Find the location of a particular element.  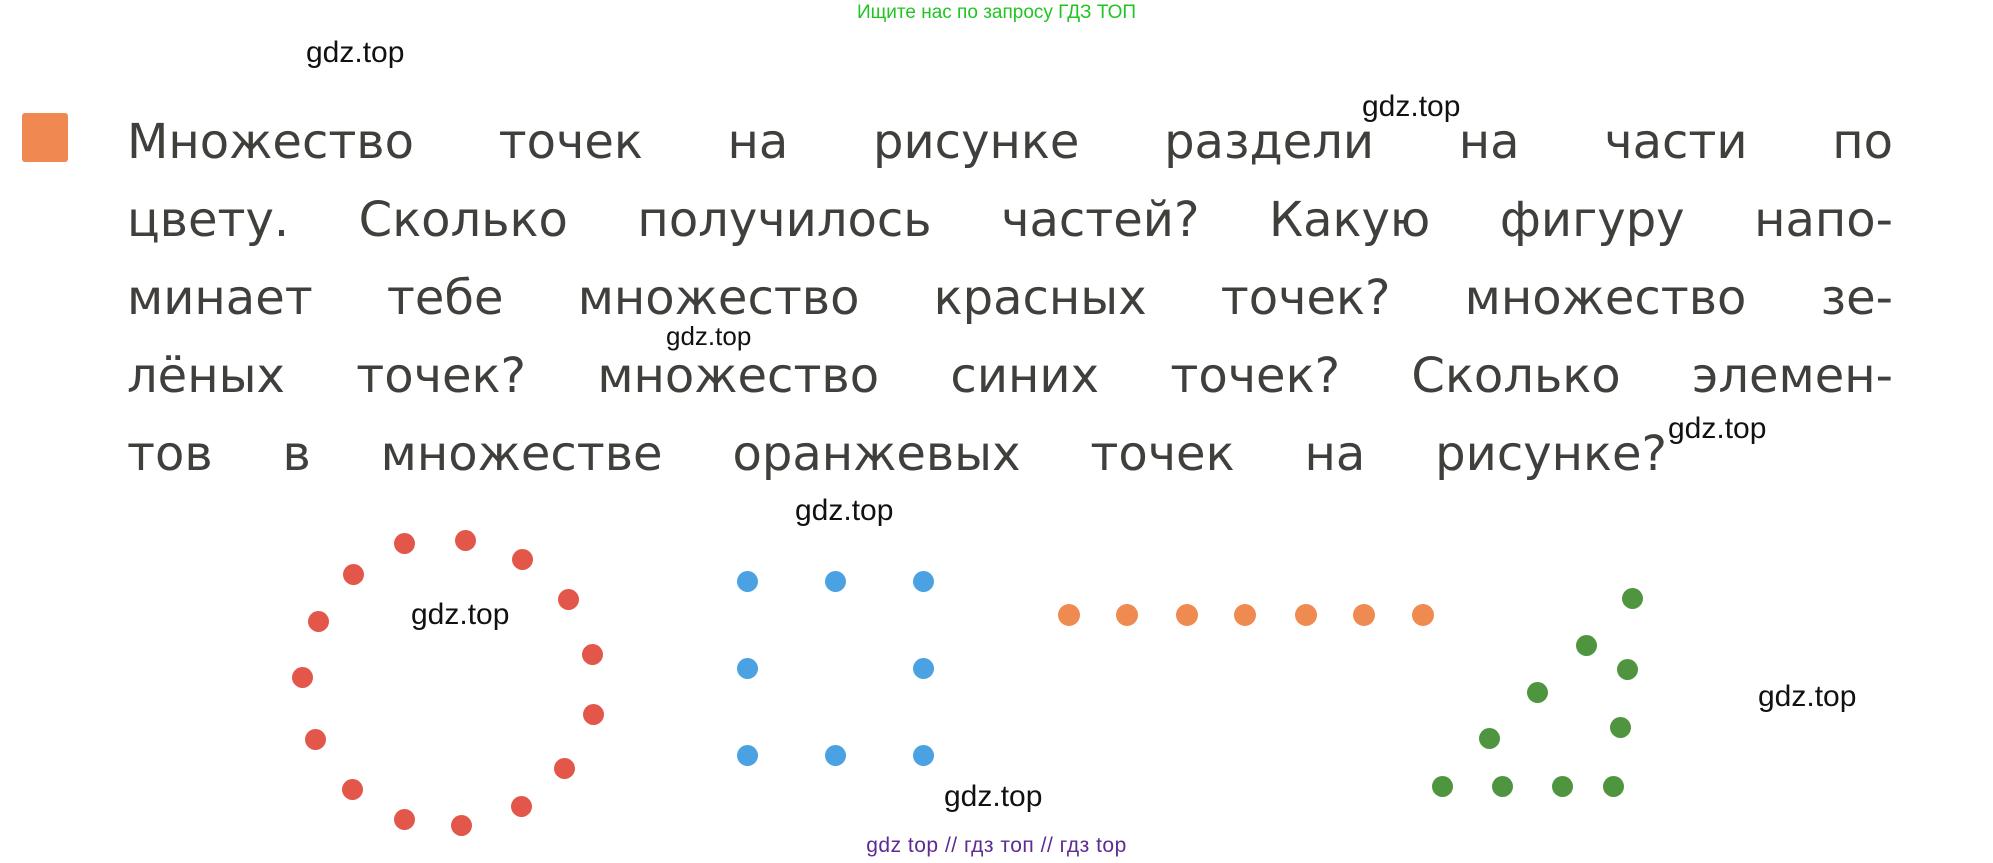

footer-seo-text: gdz top // гдз топ // гдз top is located at coordinates (996, 845).